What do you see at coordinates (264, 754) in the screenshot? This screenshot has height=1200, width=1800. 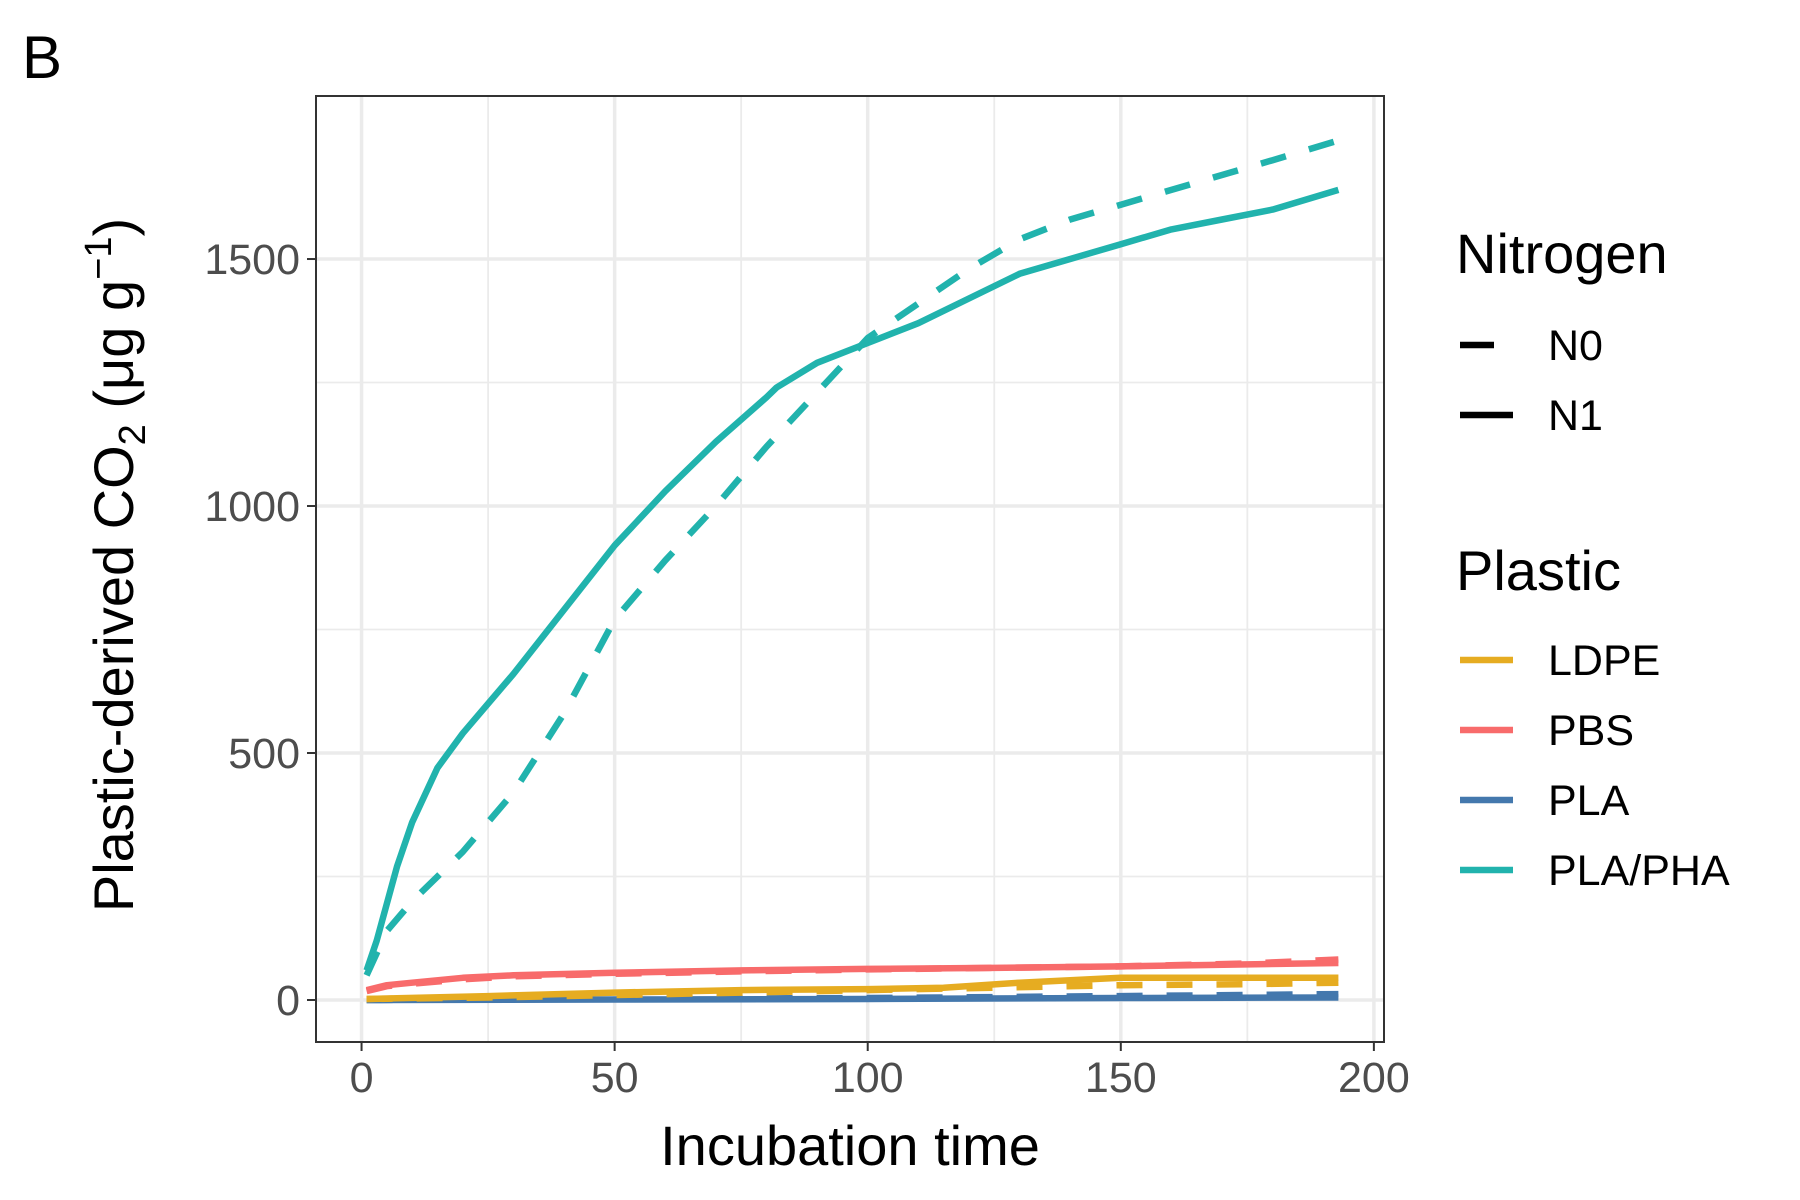 I see `y-tick-label: 500` at bounding box center [264, 754].